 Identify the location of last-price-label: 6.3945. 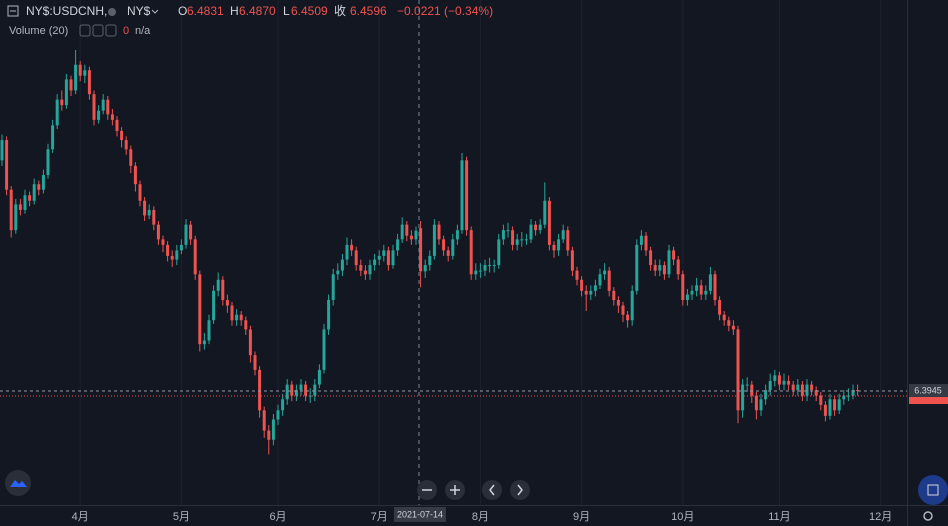
(928, 390).